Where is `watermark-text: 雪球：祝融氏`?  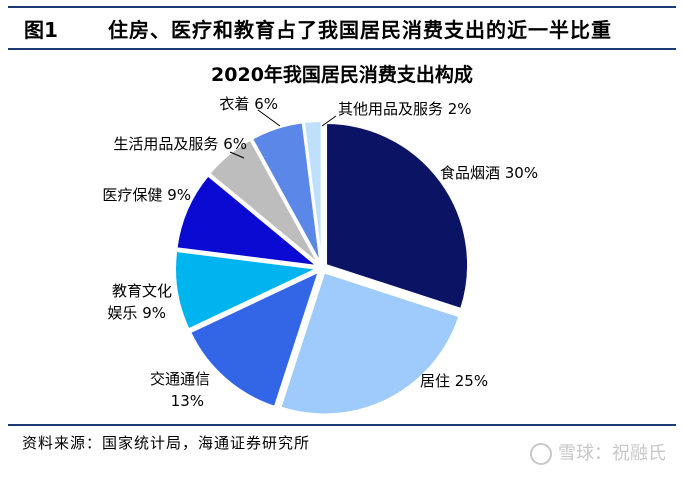
watermark-text: 雪球：祝融氏 is located at coordinates (612, 453).